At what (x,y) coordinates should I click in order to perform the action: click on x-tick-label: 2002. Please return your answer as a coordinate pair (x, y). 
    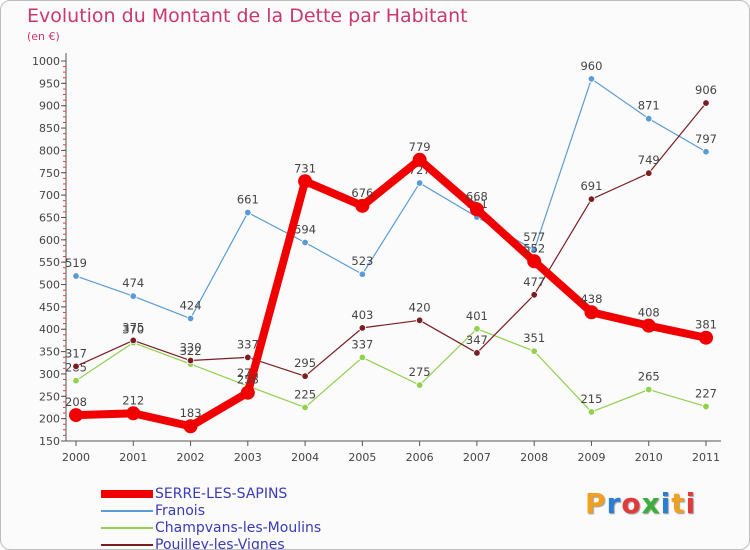
    Looking at the image, I should click on (191, 457).